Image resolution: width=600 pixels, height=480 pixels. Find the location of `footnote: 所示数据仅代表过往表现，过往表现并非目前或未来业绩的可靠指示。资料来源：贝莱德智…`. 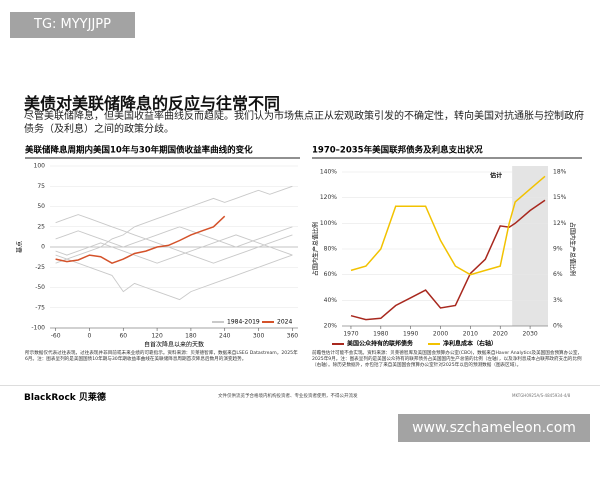

footnote: 所示数据仅代表过往表现，过往表现并非目前或未来业绩的可靠指示。资料来源：贝莱德智… is located at coordinates (161, 356).